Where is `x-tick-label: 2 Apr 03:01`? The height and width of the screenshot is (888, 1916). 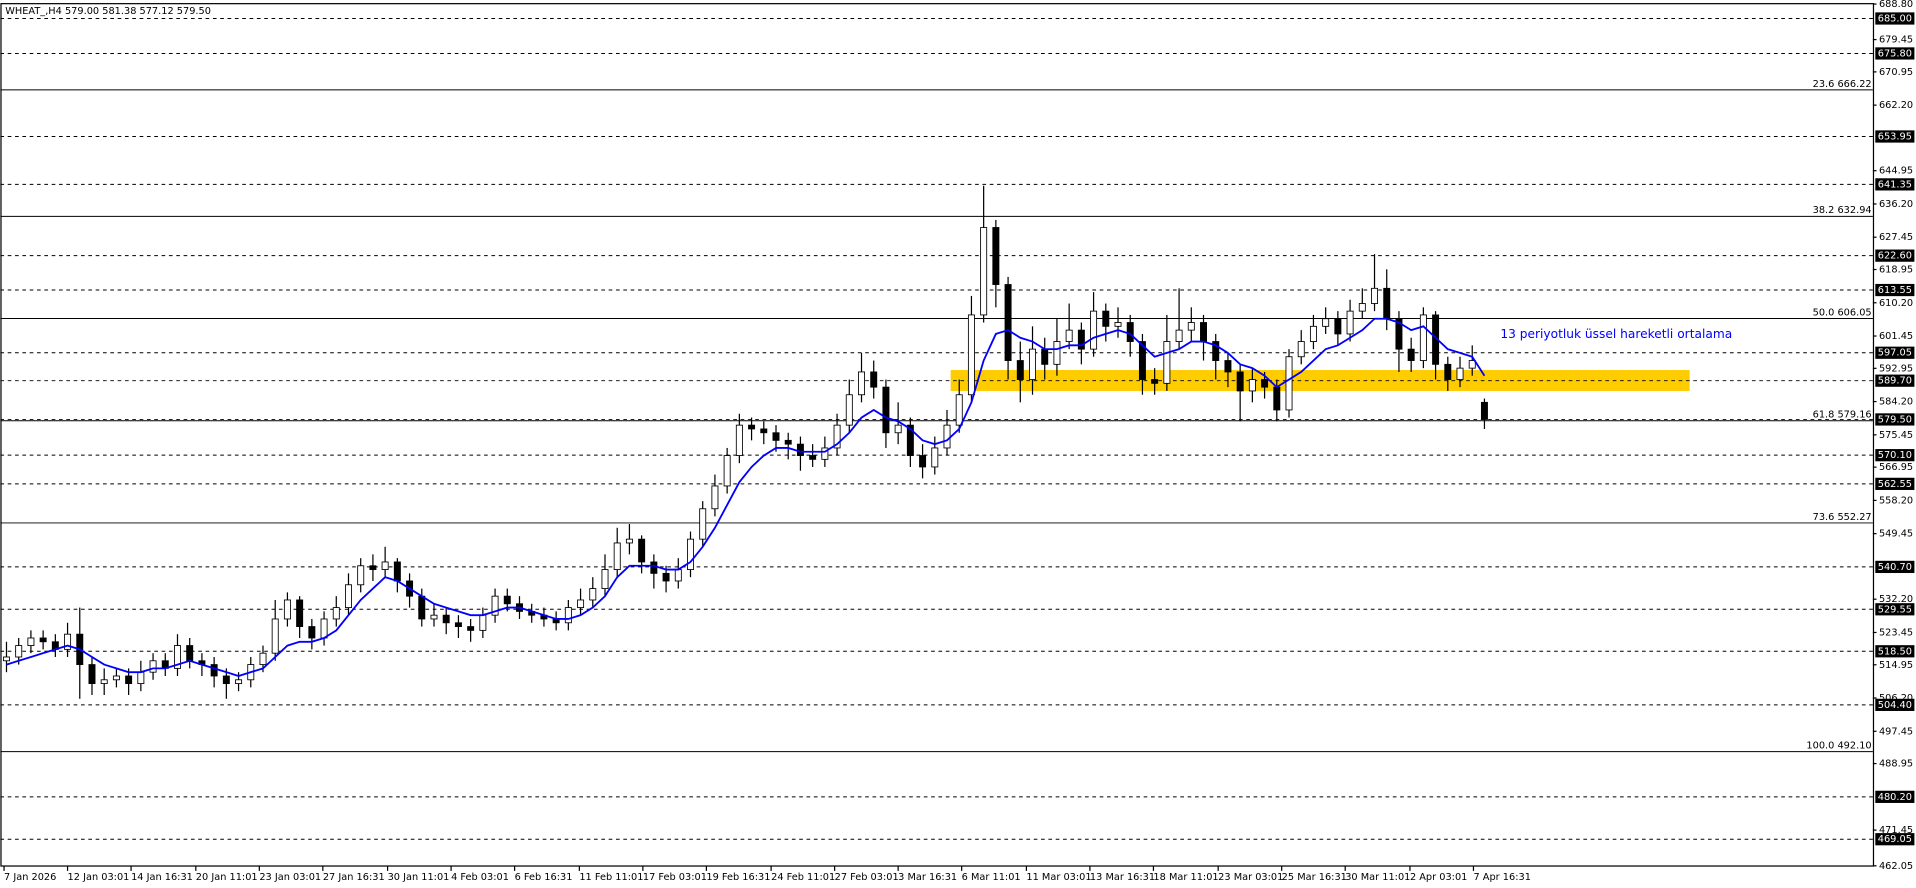
x-tick-label: 2 Apr 03:01 is located at coordinates (1438, 877).